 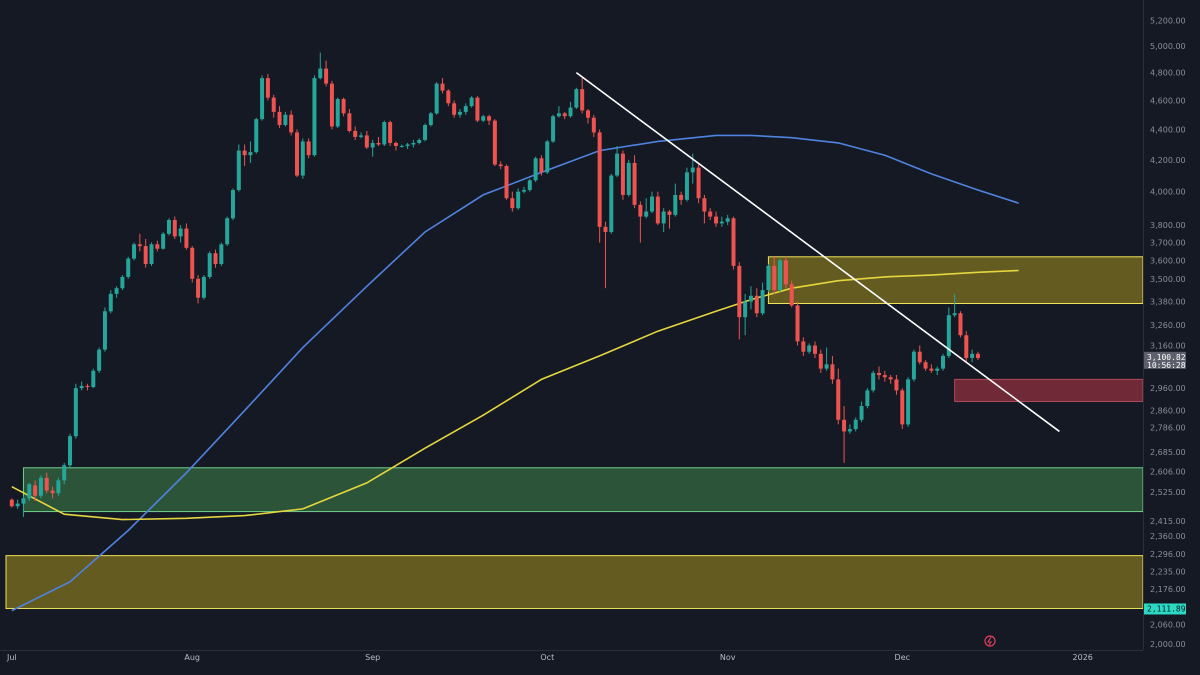 I want to click on price-line-badge: 2,111.89, so click(x=1165, y=609).